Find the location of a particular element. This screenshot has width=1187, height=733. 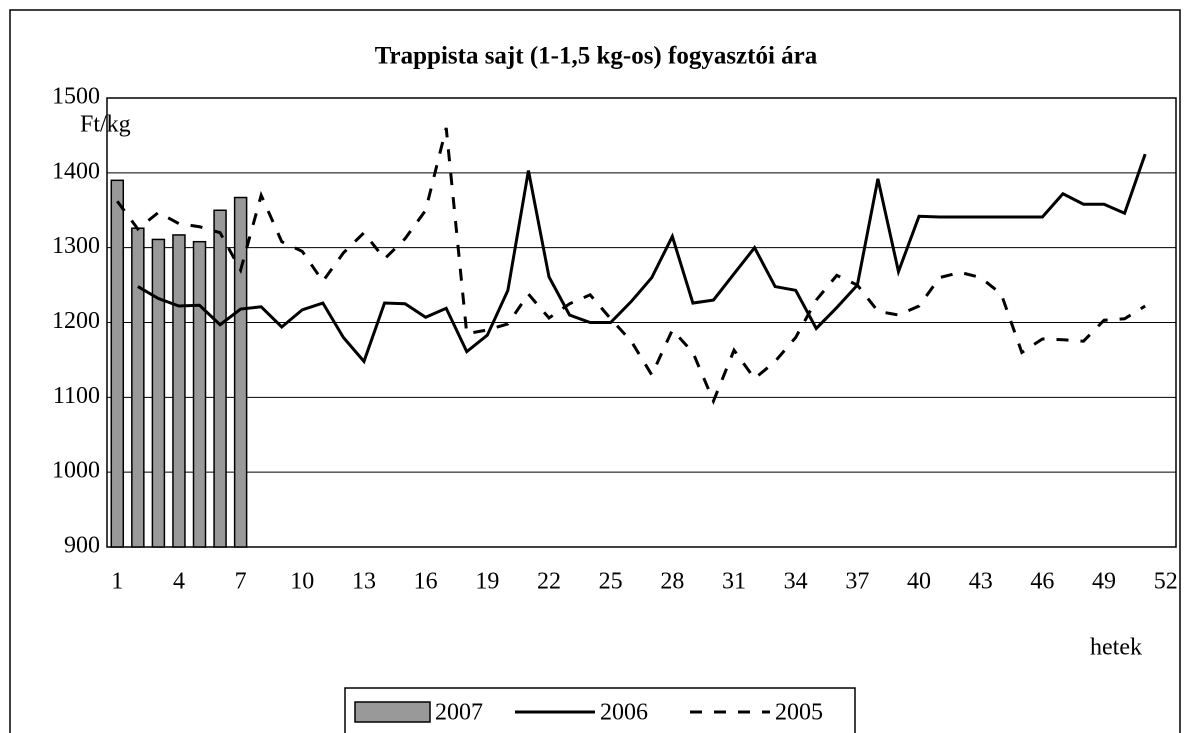

x-tick-label: 31 is located at coordinates (734, 582).